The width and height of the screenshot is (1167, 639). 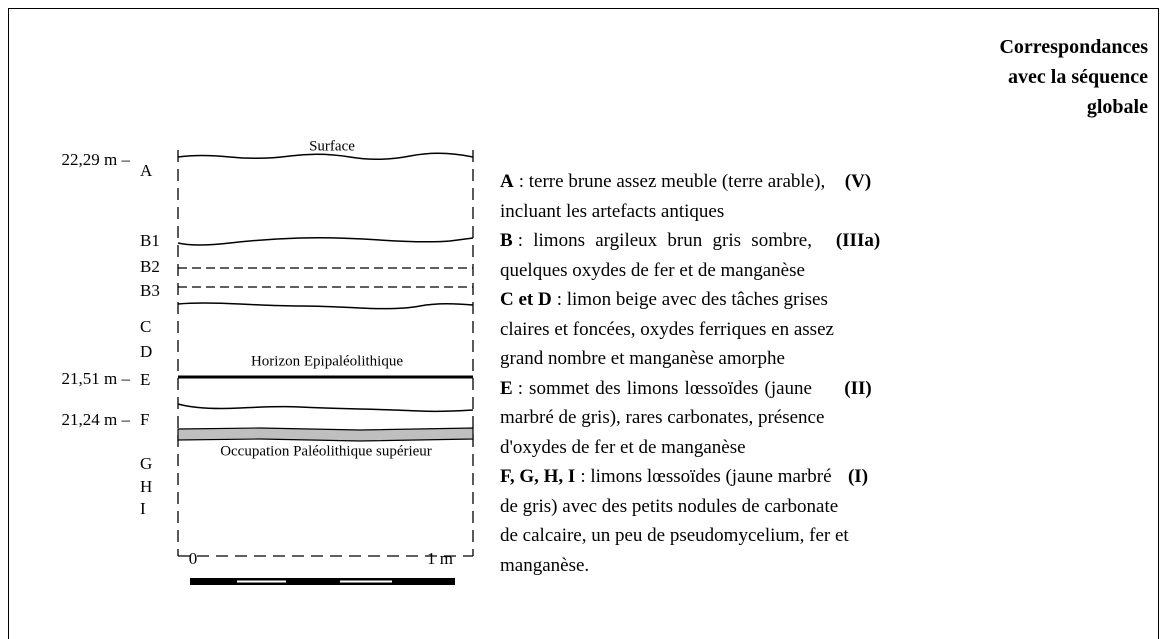 What do you see at coordinates (545, 565) in the screenshot?
I see `description-text: manganèse.` at bounding box center [545, 565].